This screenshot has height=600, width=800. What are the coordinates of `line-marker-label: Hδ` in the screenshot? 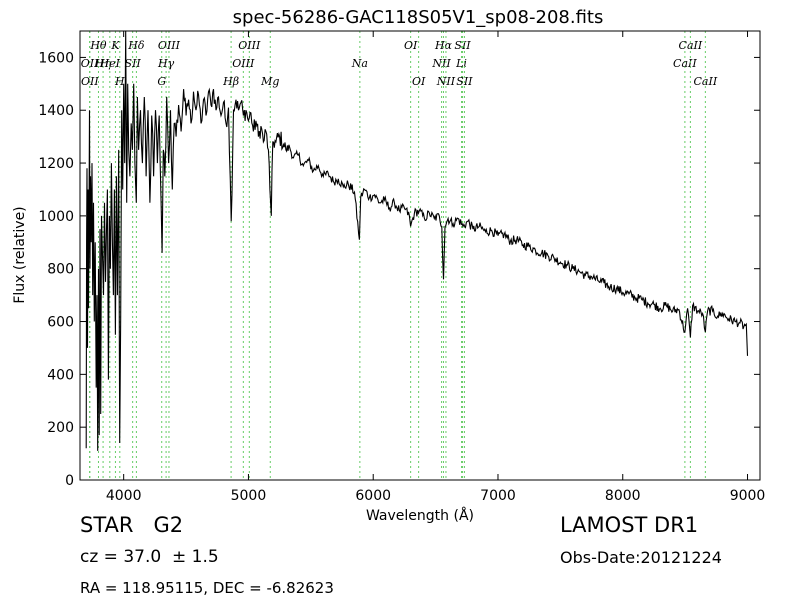 It's located at (136, 45).